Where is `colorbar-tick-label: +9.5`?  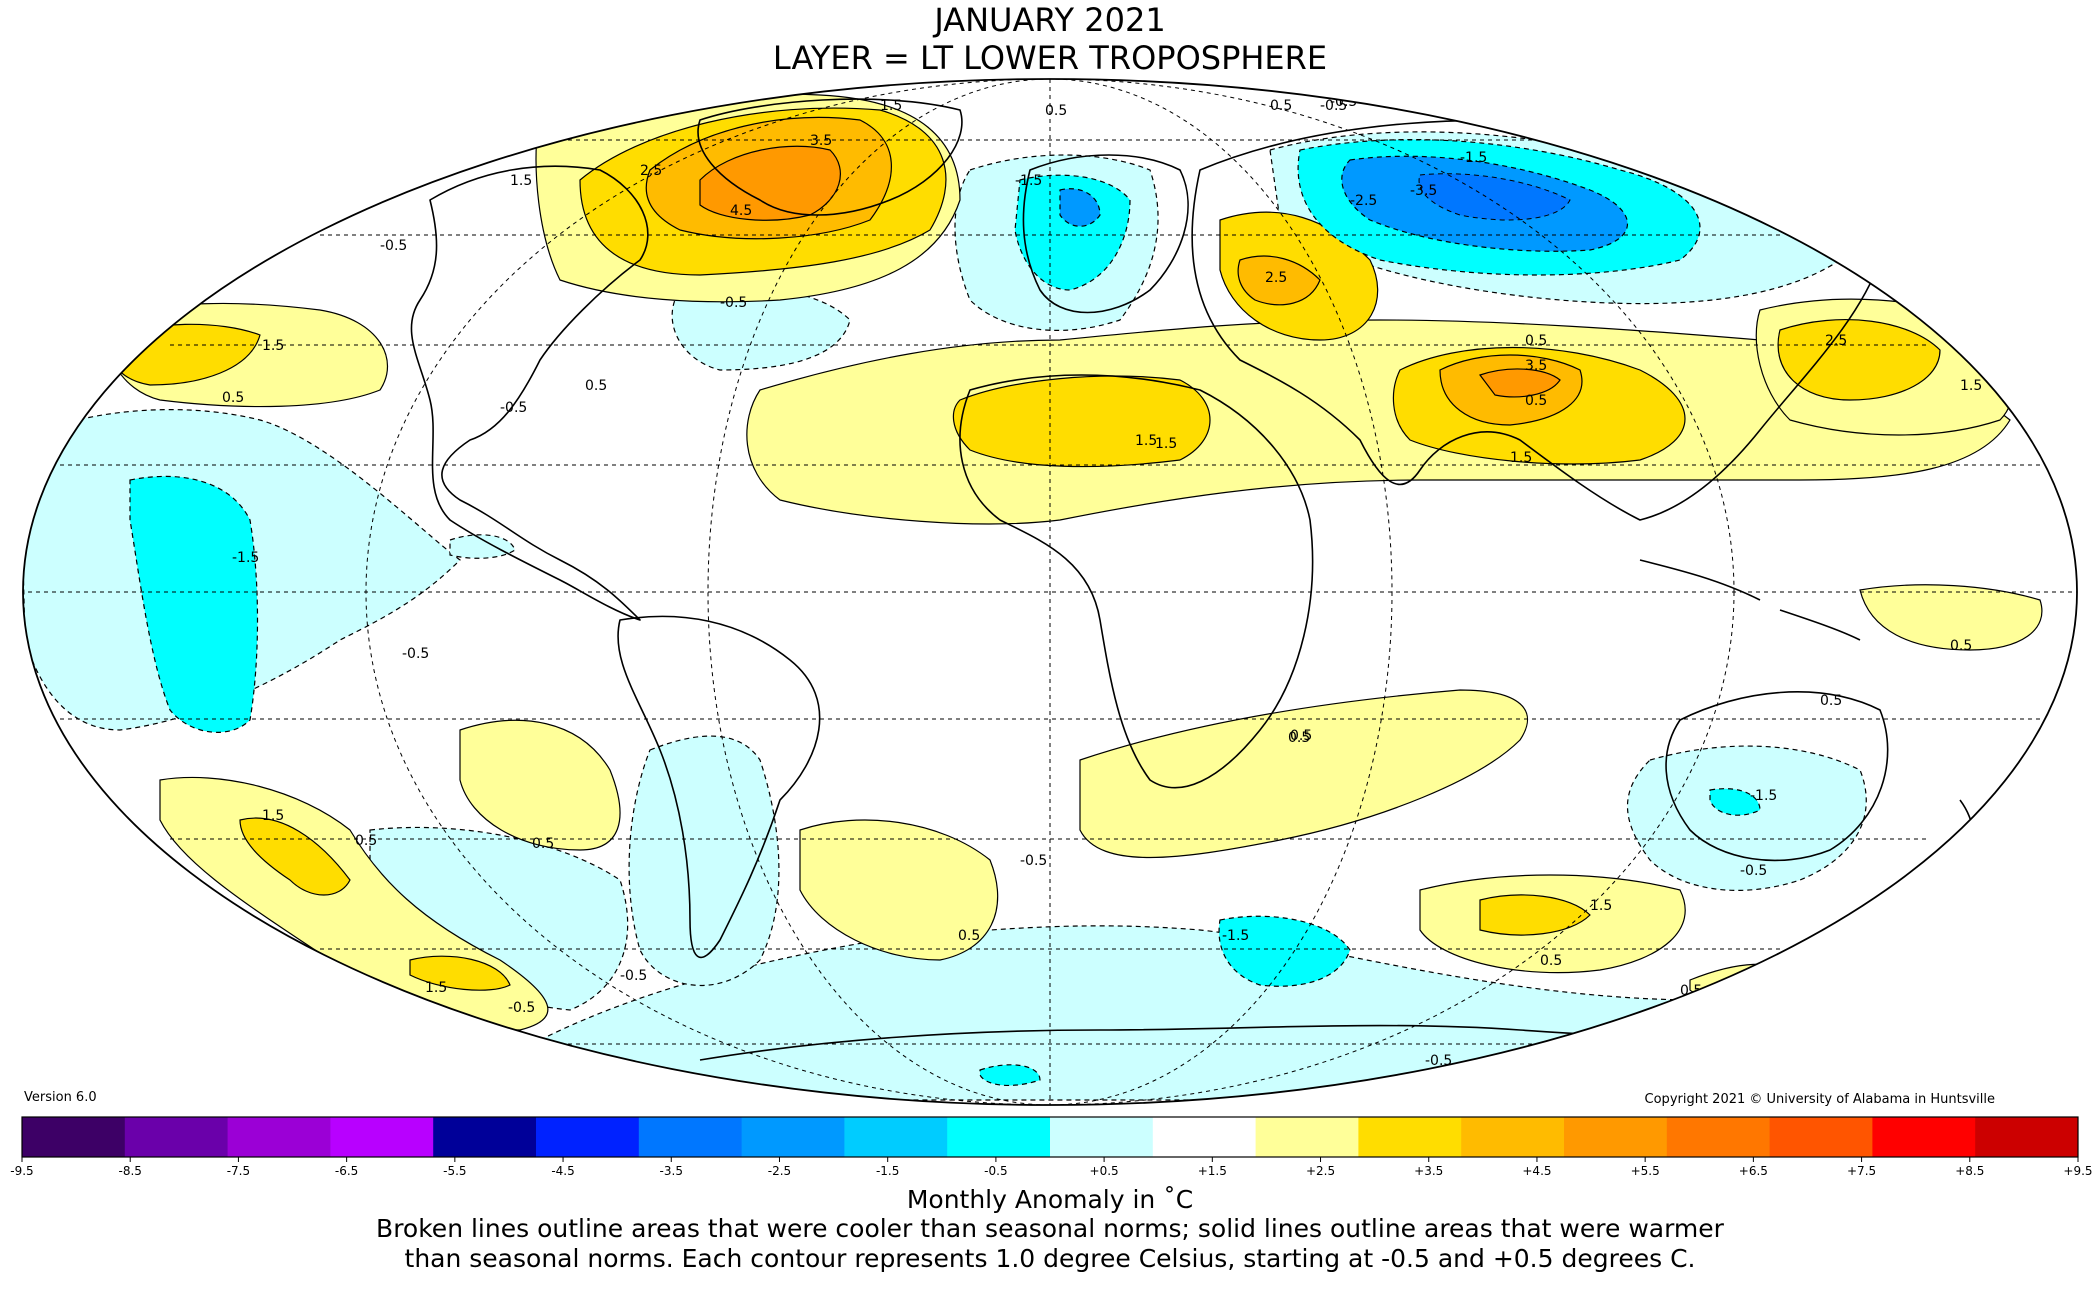
colorbar-tick-label: +9.5 is located at coordinates (2077, 1171).